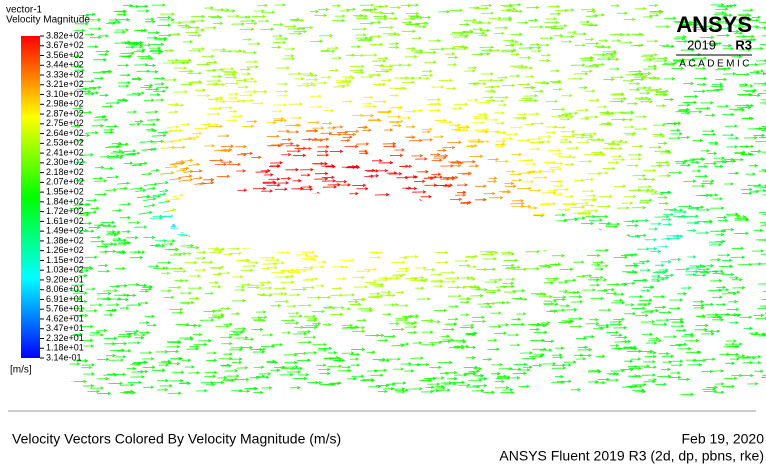 This screenshot has width=766, height=467. Describe the element at coordinates (65, 55) in the screenshot. I see `colorbar-label: 3.56e+02` at that location.